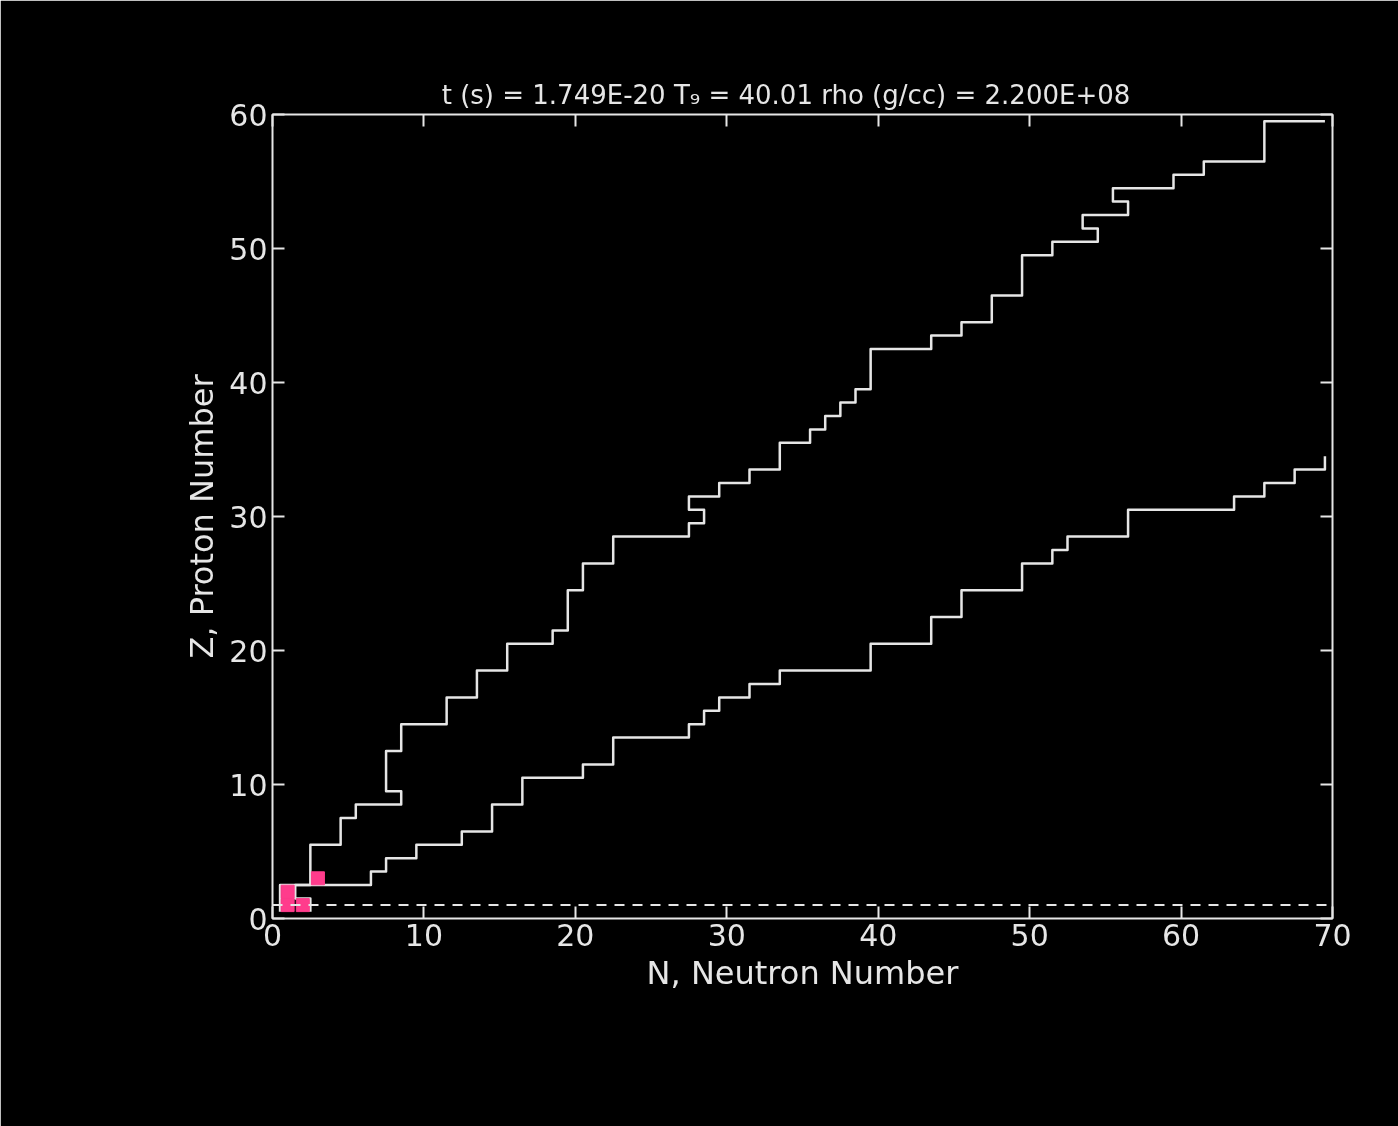 This screenshot has width=1398, height=1126. What do you see at coordinates (726, 935) in the screenshot?
I see `x-tick-label: 30` at bounding box center [726, 935].